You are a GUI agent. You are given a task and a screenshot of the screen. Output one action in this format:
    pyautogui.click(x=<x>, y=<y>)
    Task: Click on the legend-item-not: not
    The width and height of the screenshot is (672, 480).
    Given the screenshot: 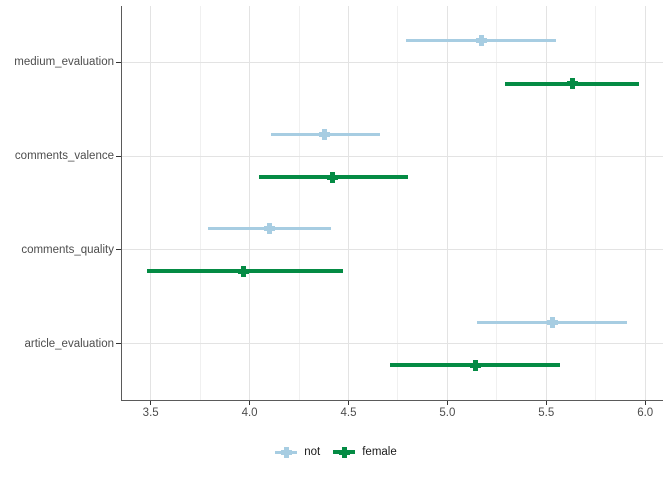 What is the action you would take?
    pyautogui.click(x=297, y=452)
    